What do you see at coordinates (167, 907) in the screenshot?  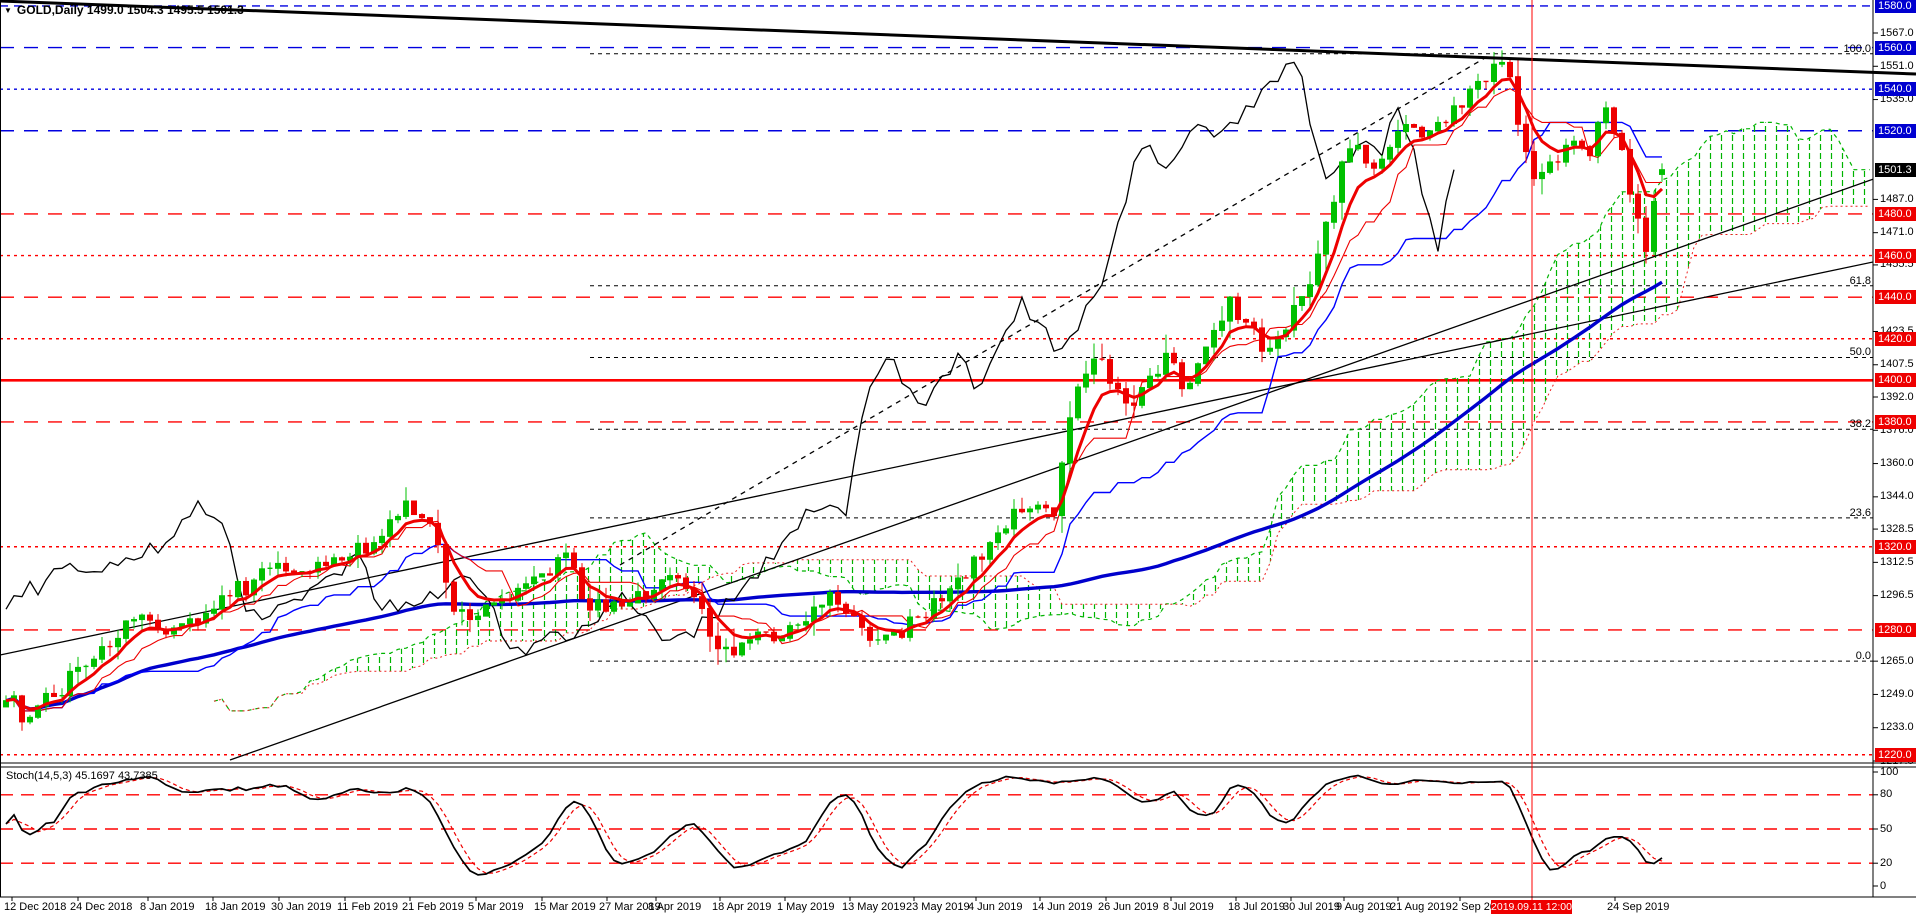 I see `date-label: 8 Jan 2019` at bounding box center [167, 907].